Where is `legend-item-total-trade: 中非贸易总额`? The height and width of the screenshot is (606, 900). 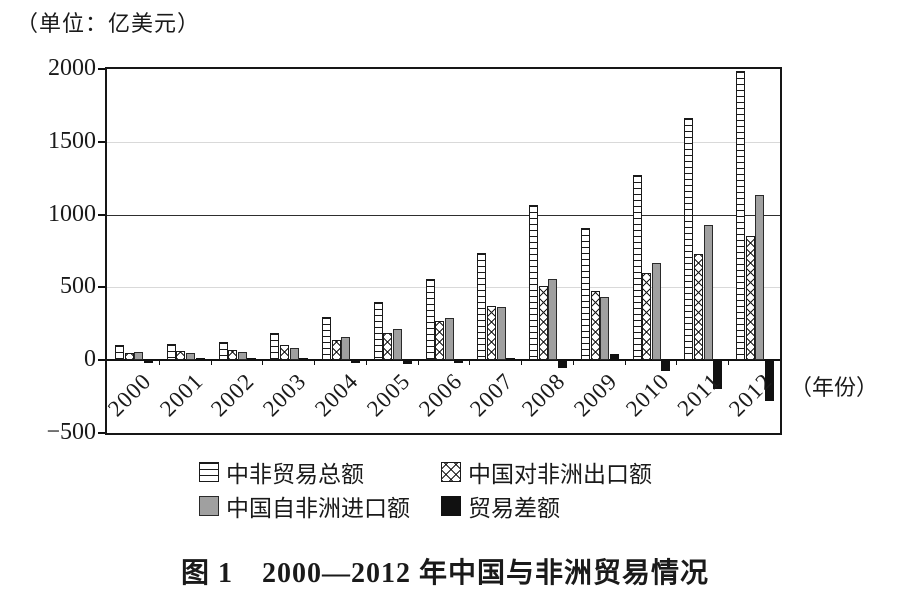 legend-item-total-trade: 中非贸易总额 is located at coordinates (281, 472).